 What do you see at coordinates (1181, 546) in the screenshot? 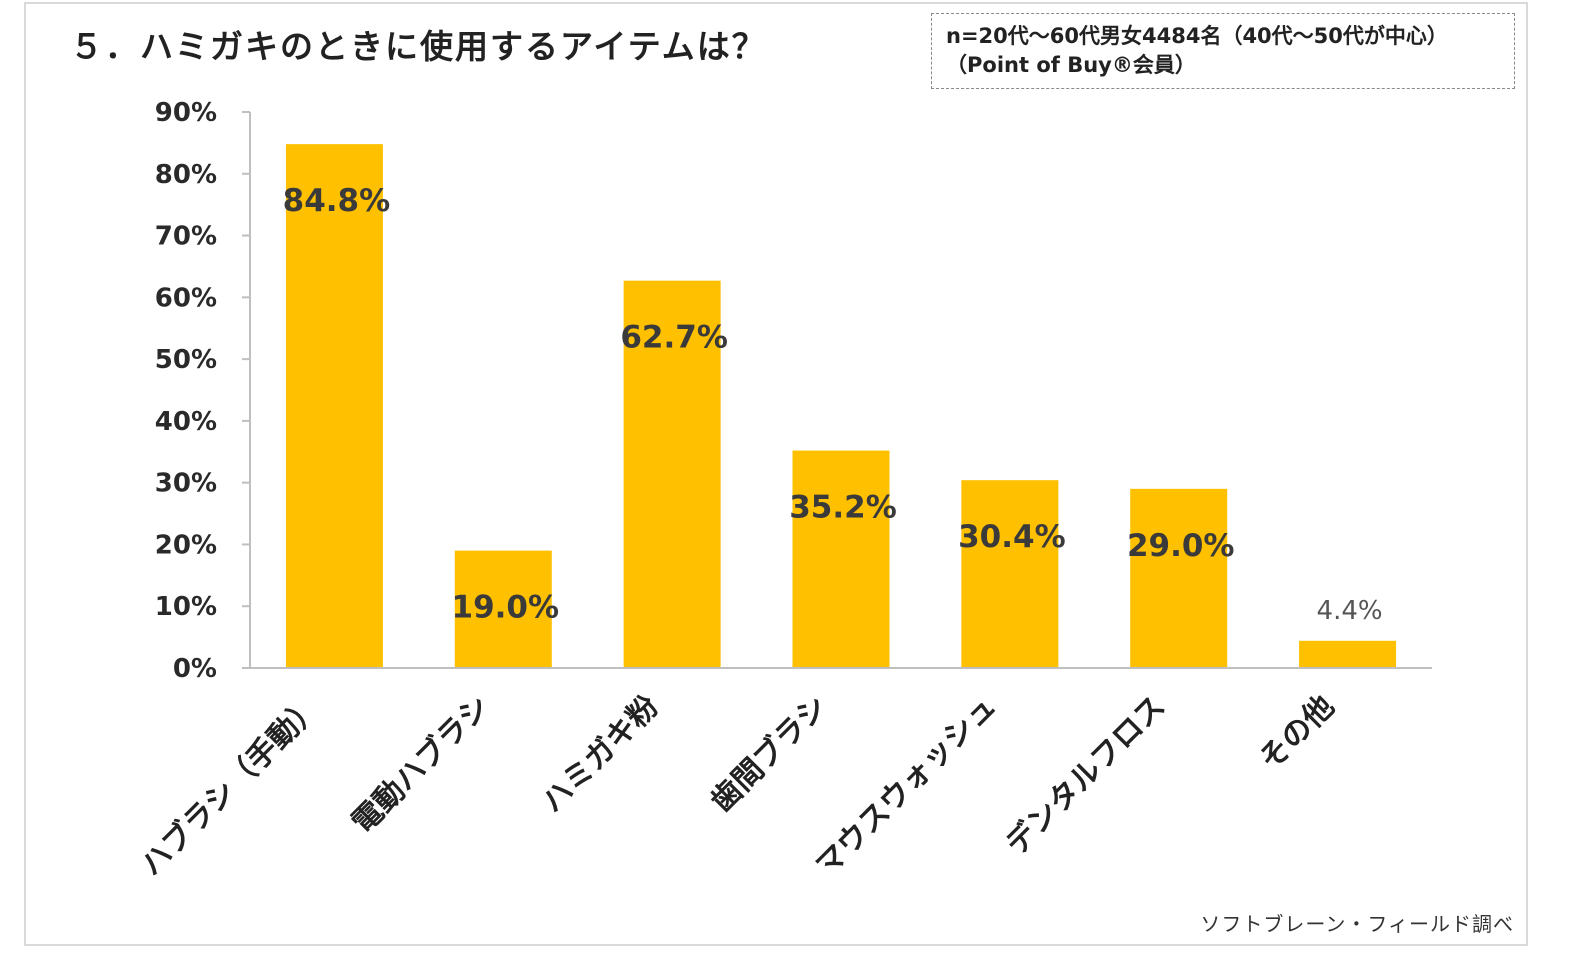
I see `data-label: 29.0%` at bounding box center [1181, 546].